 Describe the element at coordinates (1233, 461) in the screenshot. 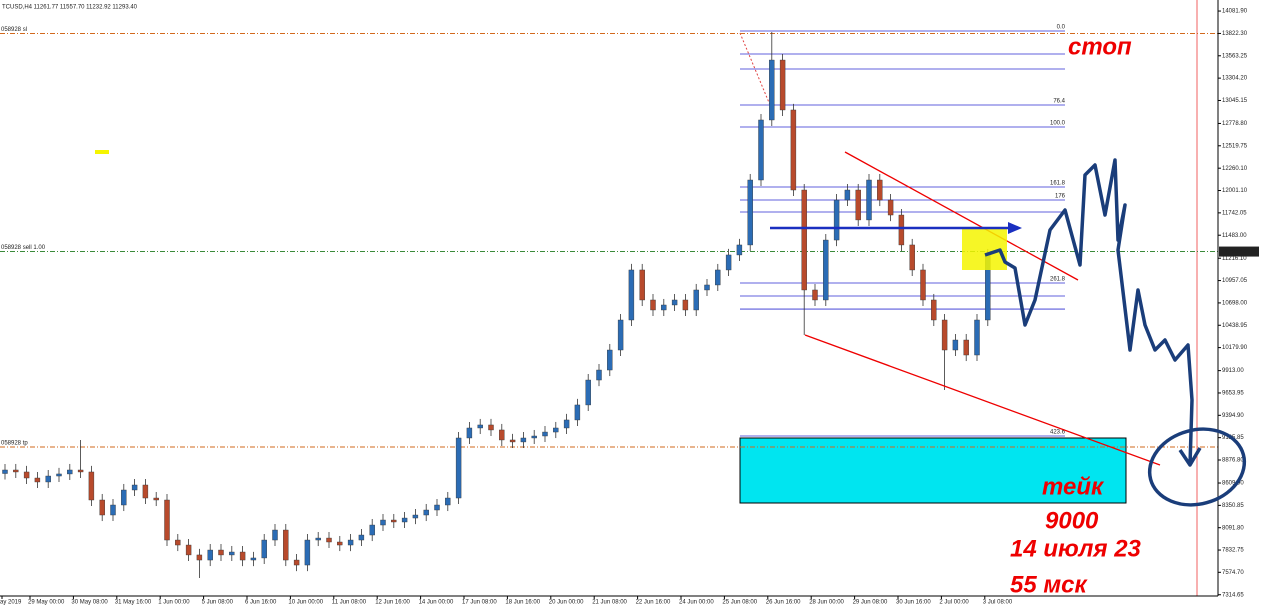

I see `y-tick-label: 8876.80` at that location.